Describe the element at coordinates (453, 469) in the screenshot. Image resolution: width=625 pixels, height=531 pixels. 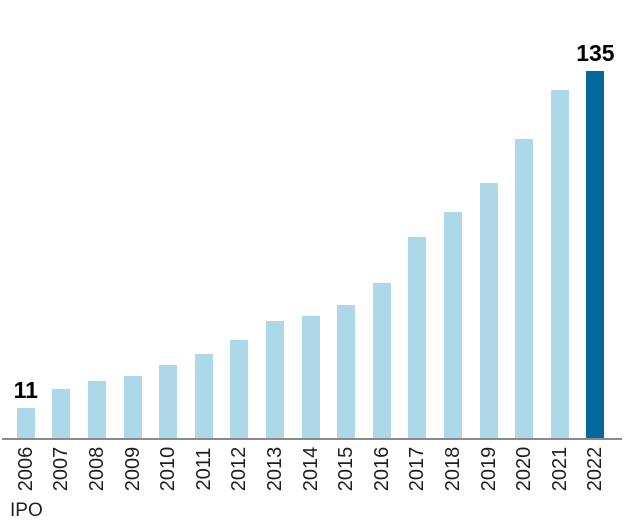
I see `x-tick-label-2018: 2018` at that location.